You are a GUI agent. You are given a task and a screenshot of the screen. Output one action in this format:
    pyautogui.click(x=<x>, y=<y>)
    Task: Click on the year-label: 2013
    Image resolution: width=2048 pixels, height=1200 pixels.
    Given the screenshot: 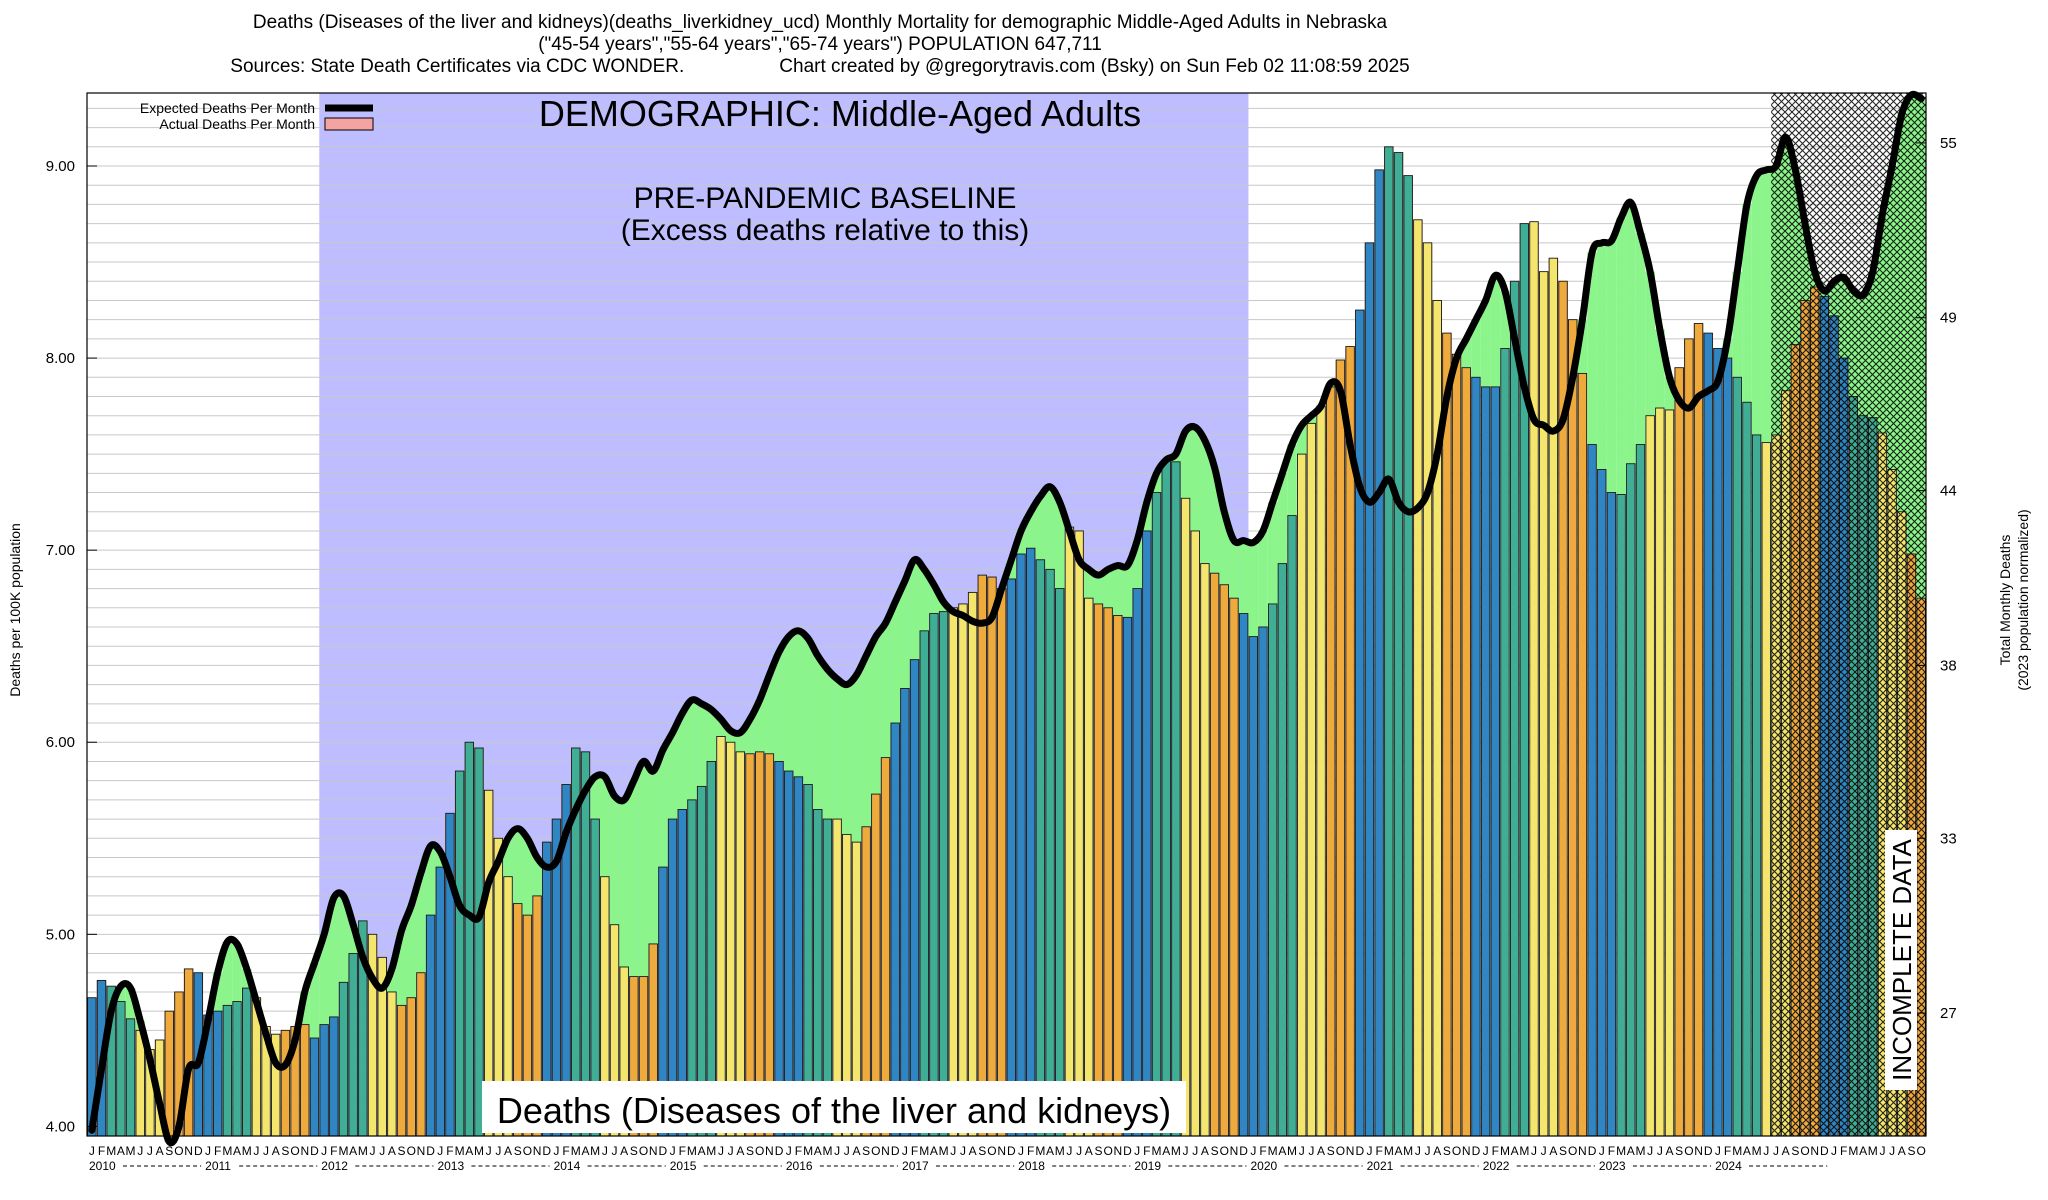 What is the action you would take?
    pyautogui.click(x=450, y=1166)
    